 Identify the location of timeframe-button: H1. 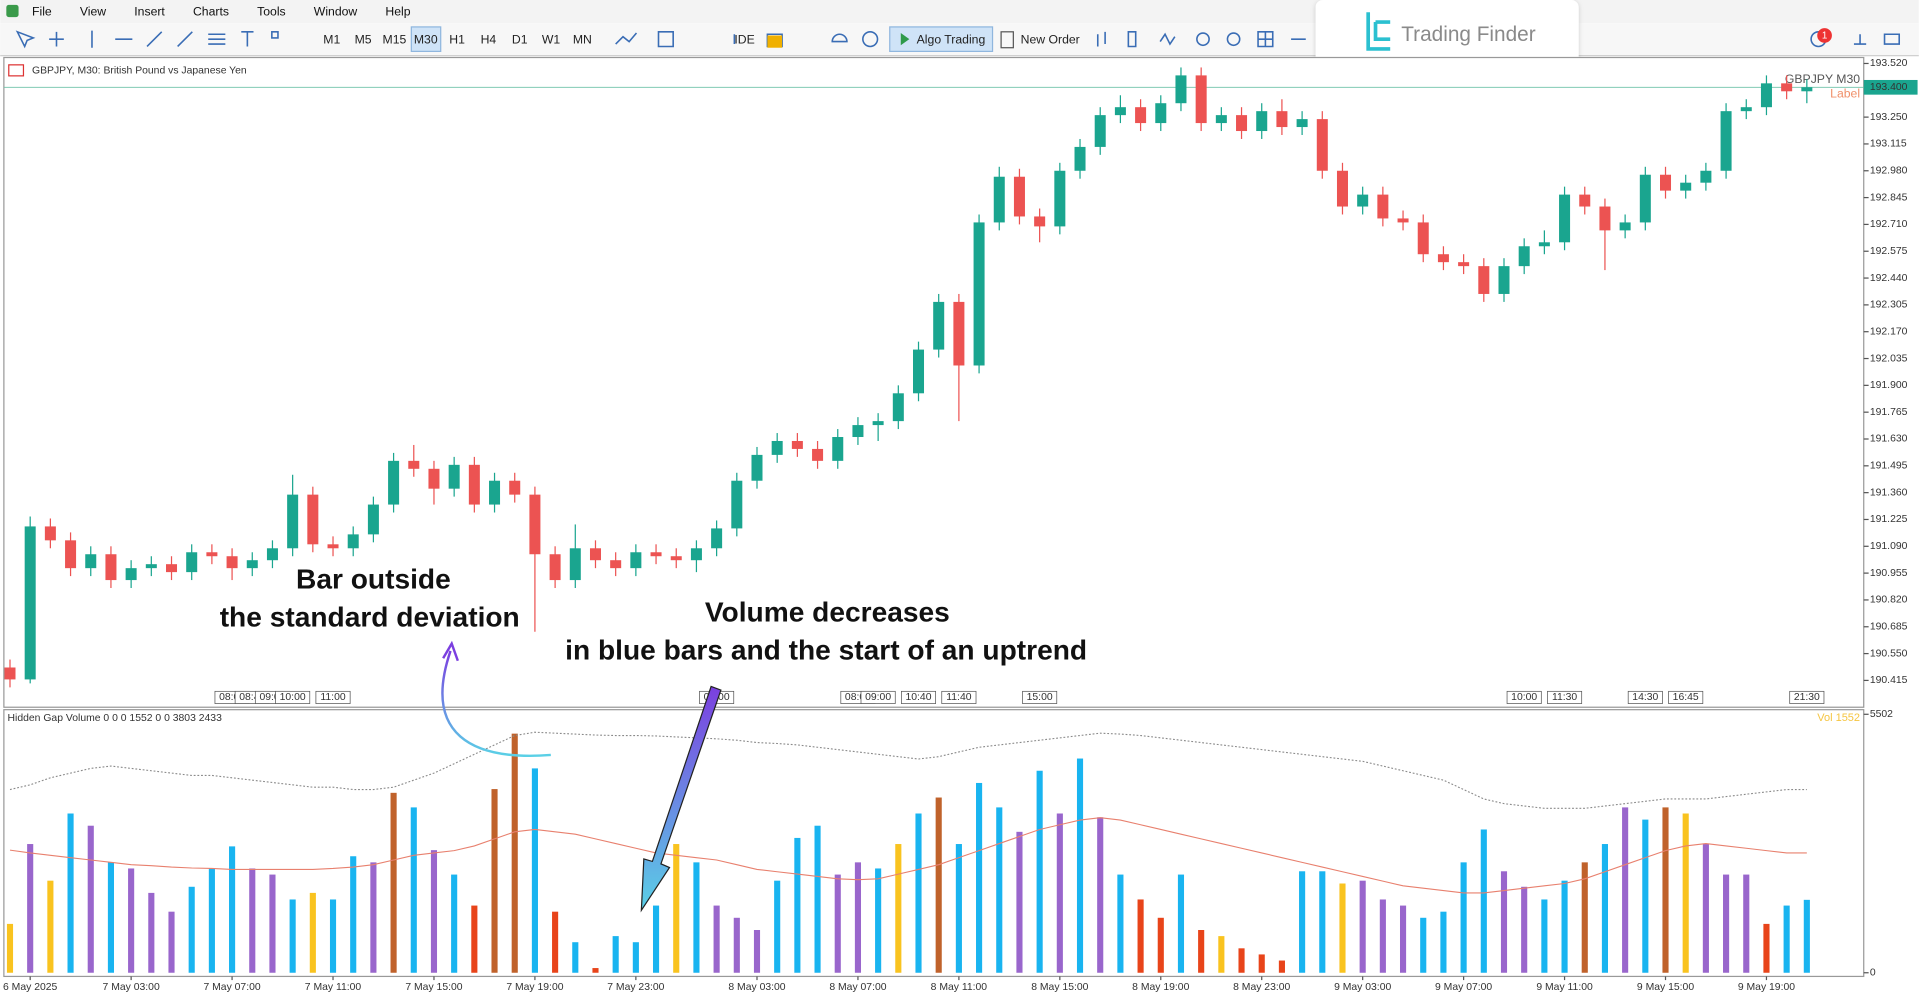
(457, 40).